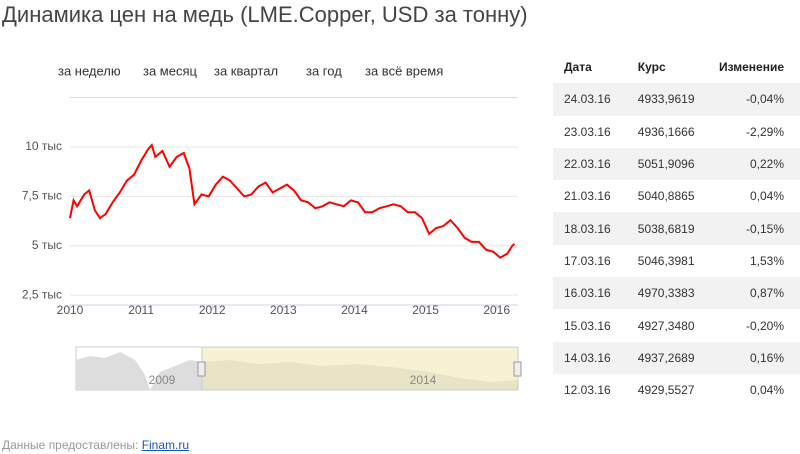  Describe the element at coordinates (587, 390) in the screenshot. I see `date-cell: 12.03.16` at that location.